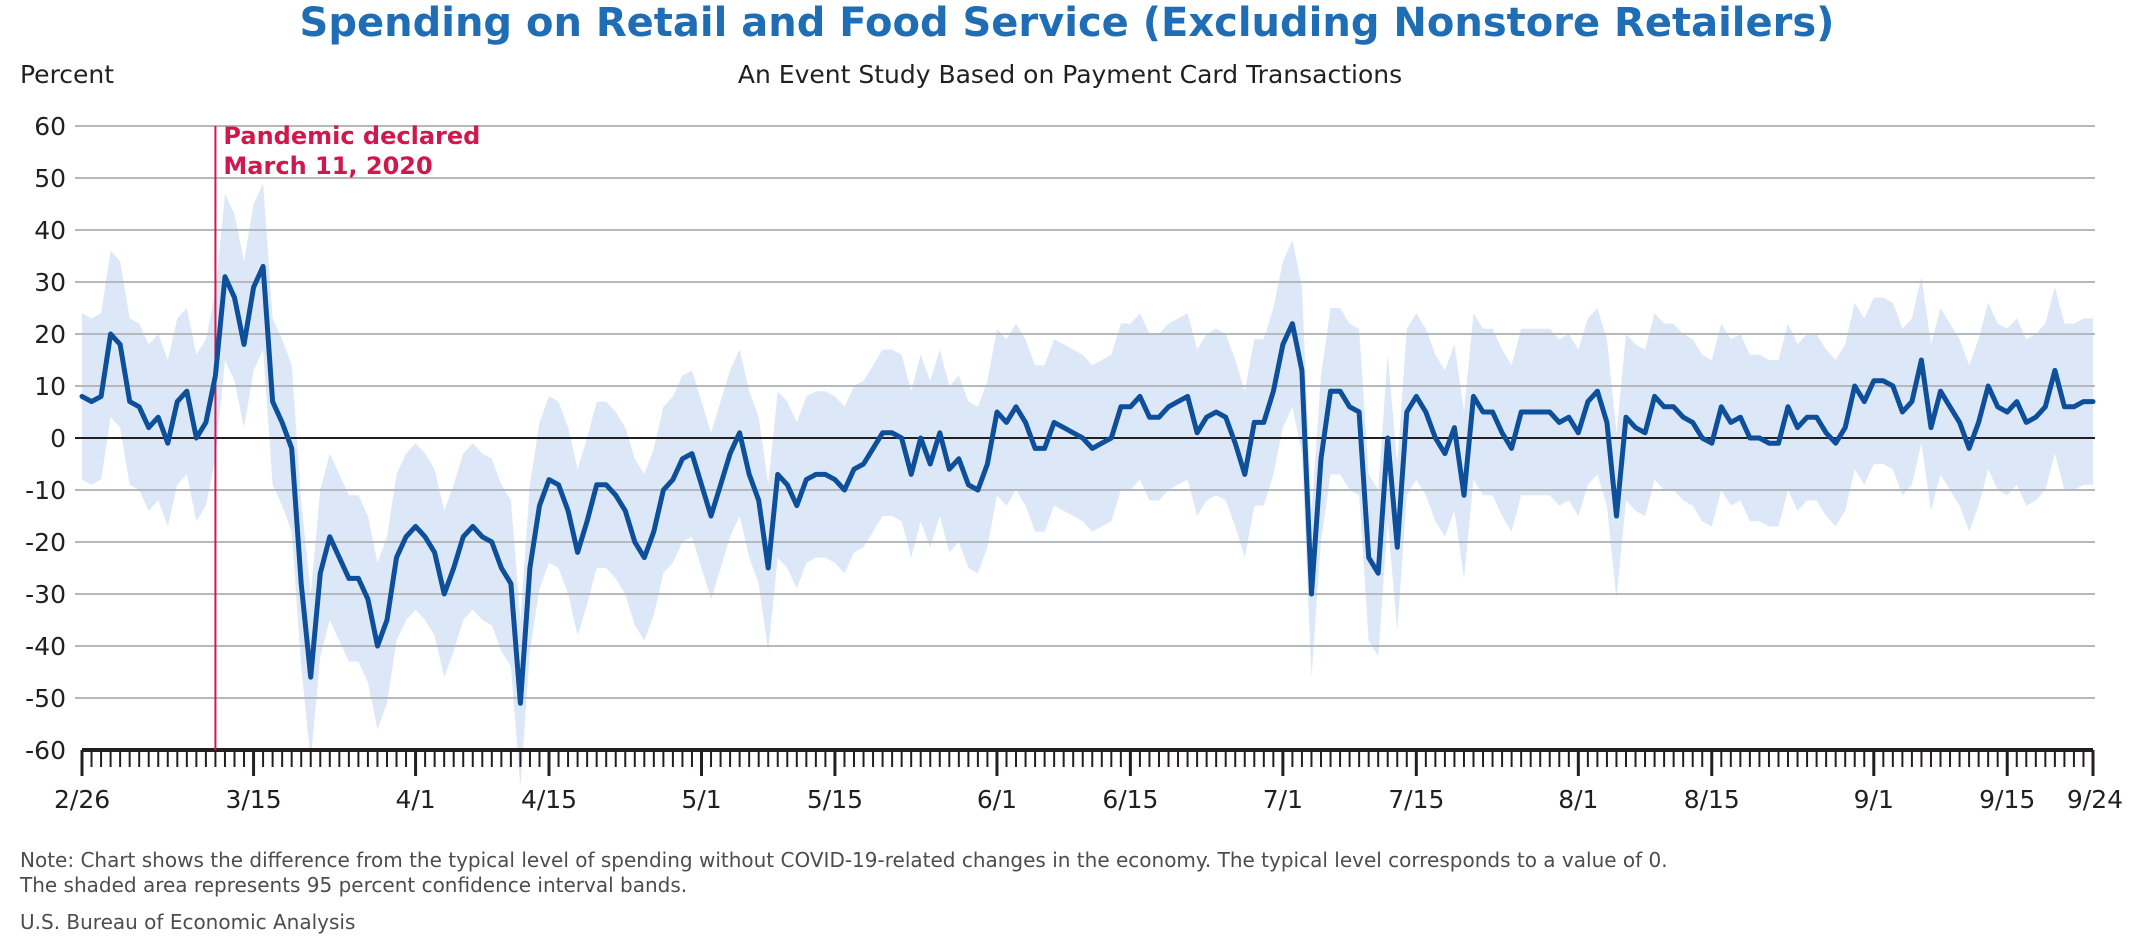 Image resolution: width=2134 pixels, height=938 pixels. Describe the element at coordinates (327, 166) in the screenshot. I see `annotation-text-line-2: March 11, 2020` at that location.